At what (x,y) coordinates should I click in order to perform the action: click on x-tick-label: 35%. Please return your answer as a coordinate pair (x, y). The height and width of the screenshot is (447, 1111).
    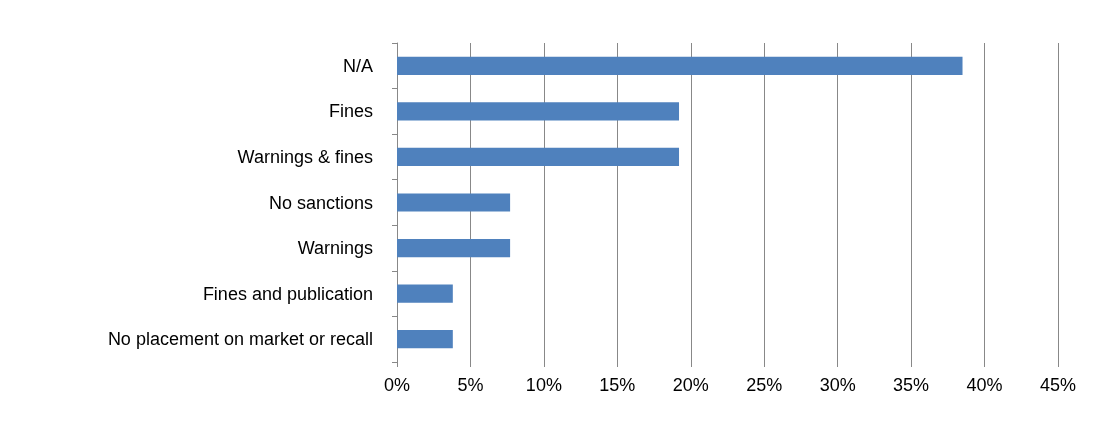
    Looking at the image, I should click on (911, 385).